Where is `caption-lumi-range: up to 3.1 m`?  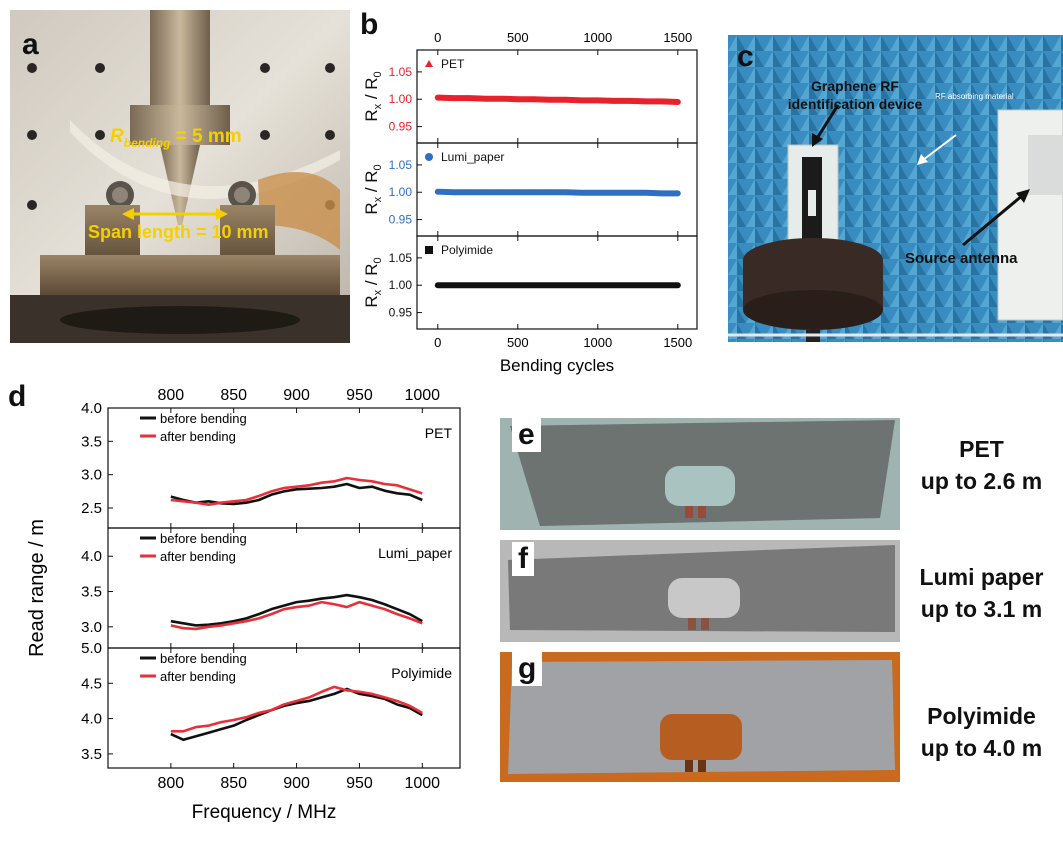
caption-lumi-range: up to 3.1 m is located at coordinates (981, 609).